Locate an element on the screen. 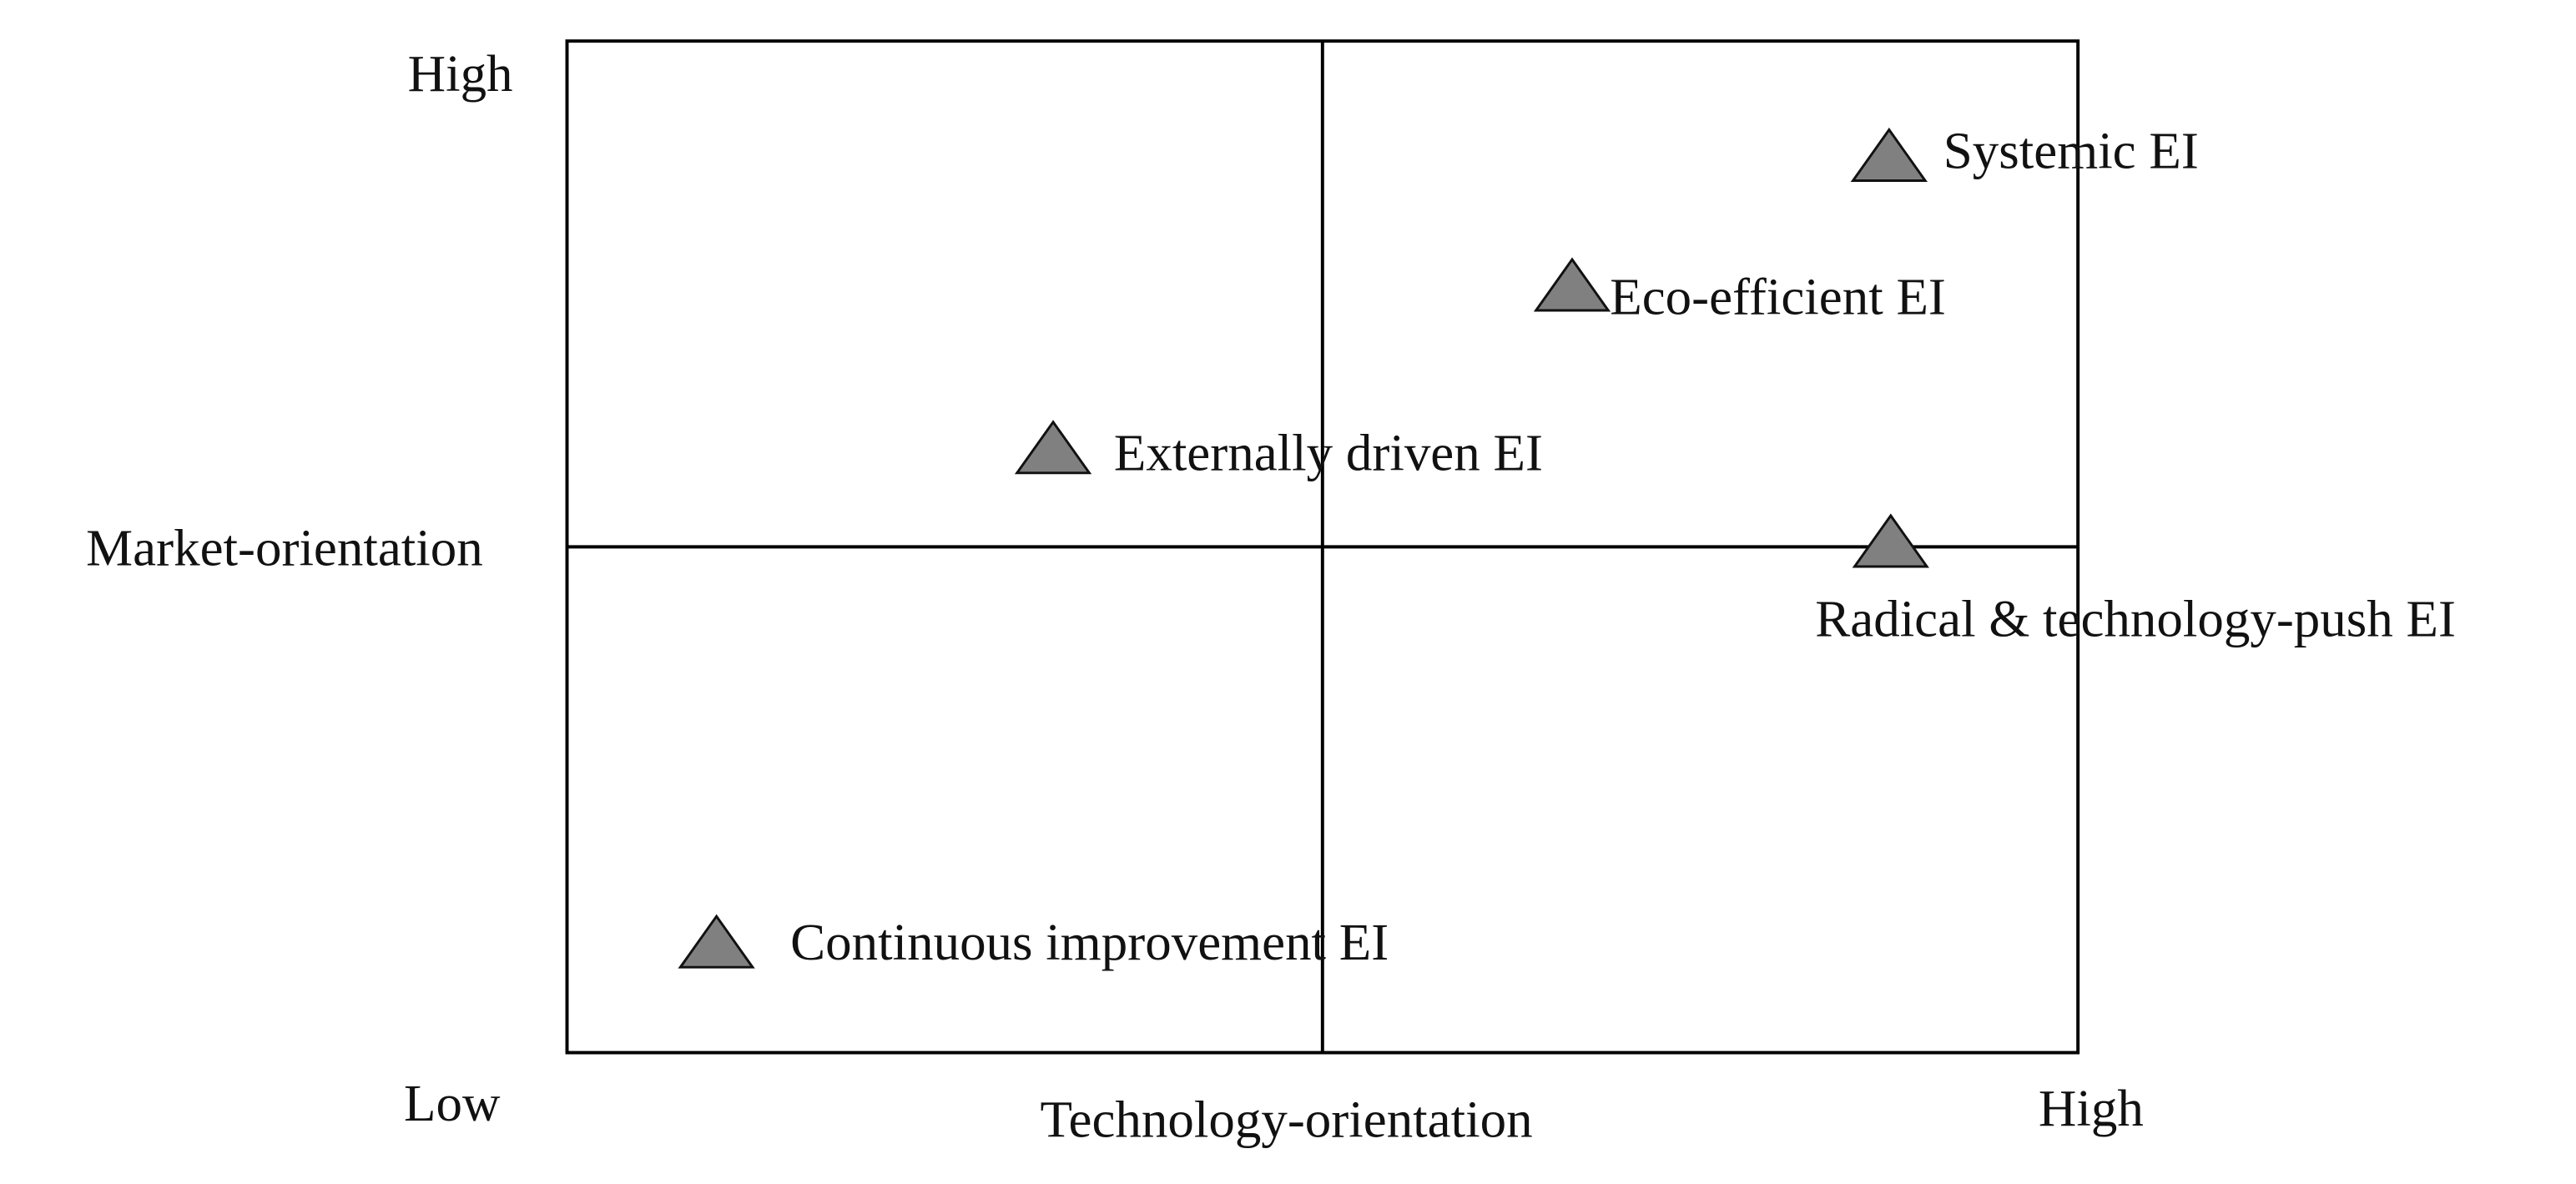 Image resolution: width=2576 pixels, height=1184 pixels. item-label: Continuous improvement EI is located at coordinates (1090, 942).